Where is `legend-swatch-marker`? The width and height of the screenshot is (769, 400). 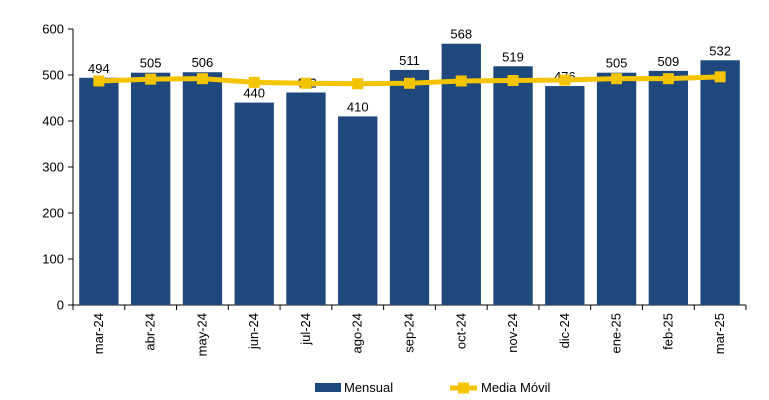 legend-swatch-marker is located at coordinates (463, 388).